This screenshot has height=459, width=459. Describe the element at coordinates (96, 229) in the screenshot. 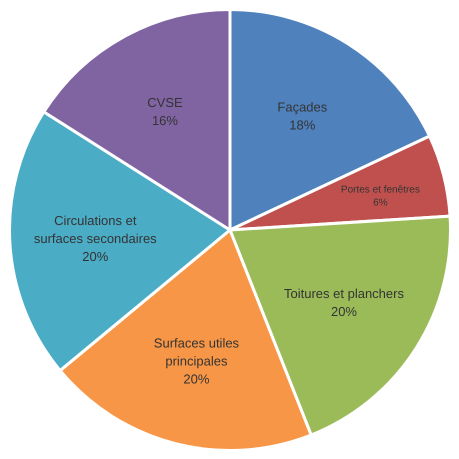

I see `slice-label: Circulations et surfaces secondaires` at that location.